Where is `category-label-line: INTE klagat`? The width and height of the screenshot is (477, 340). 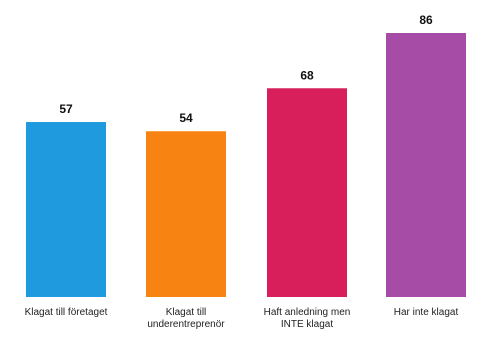
category-label-line: INTE klagat is located at coordinates (307, 324).